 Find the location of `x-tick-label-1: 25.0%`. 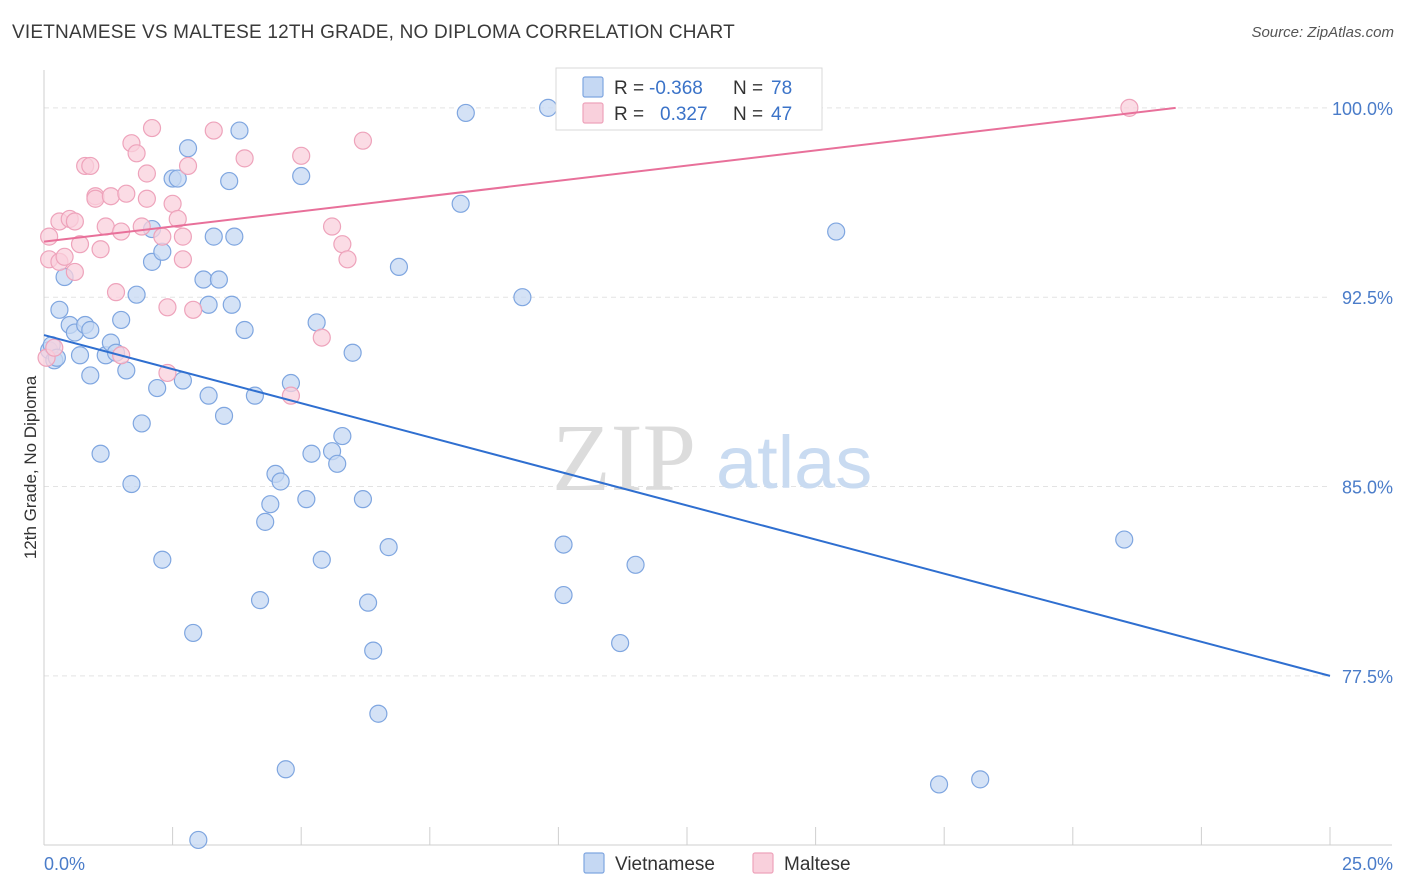

x-tick-label-1: 25.0% is located at coordinates (1367, 864).